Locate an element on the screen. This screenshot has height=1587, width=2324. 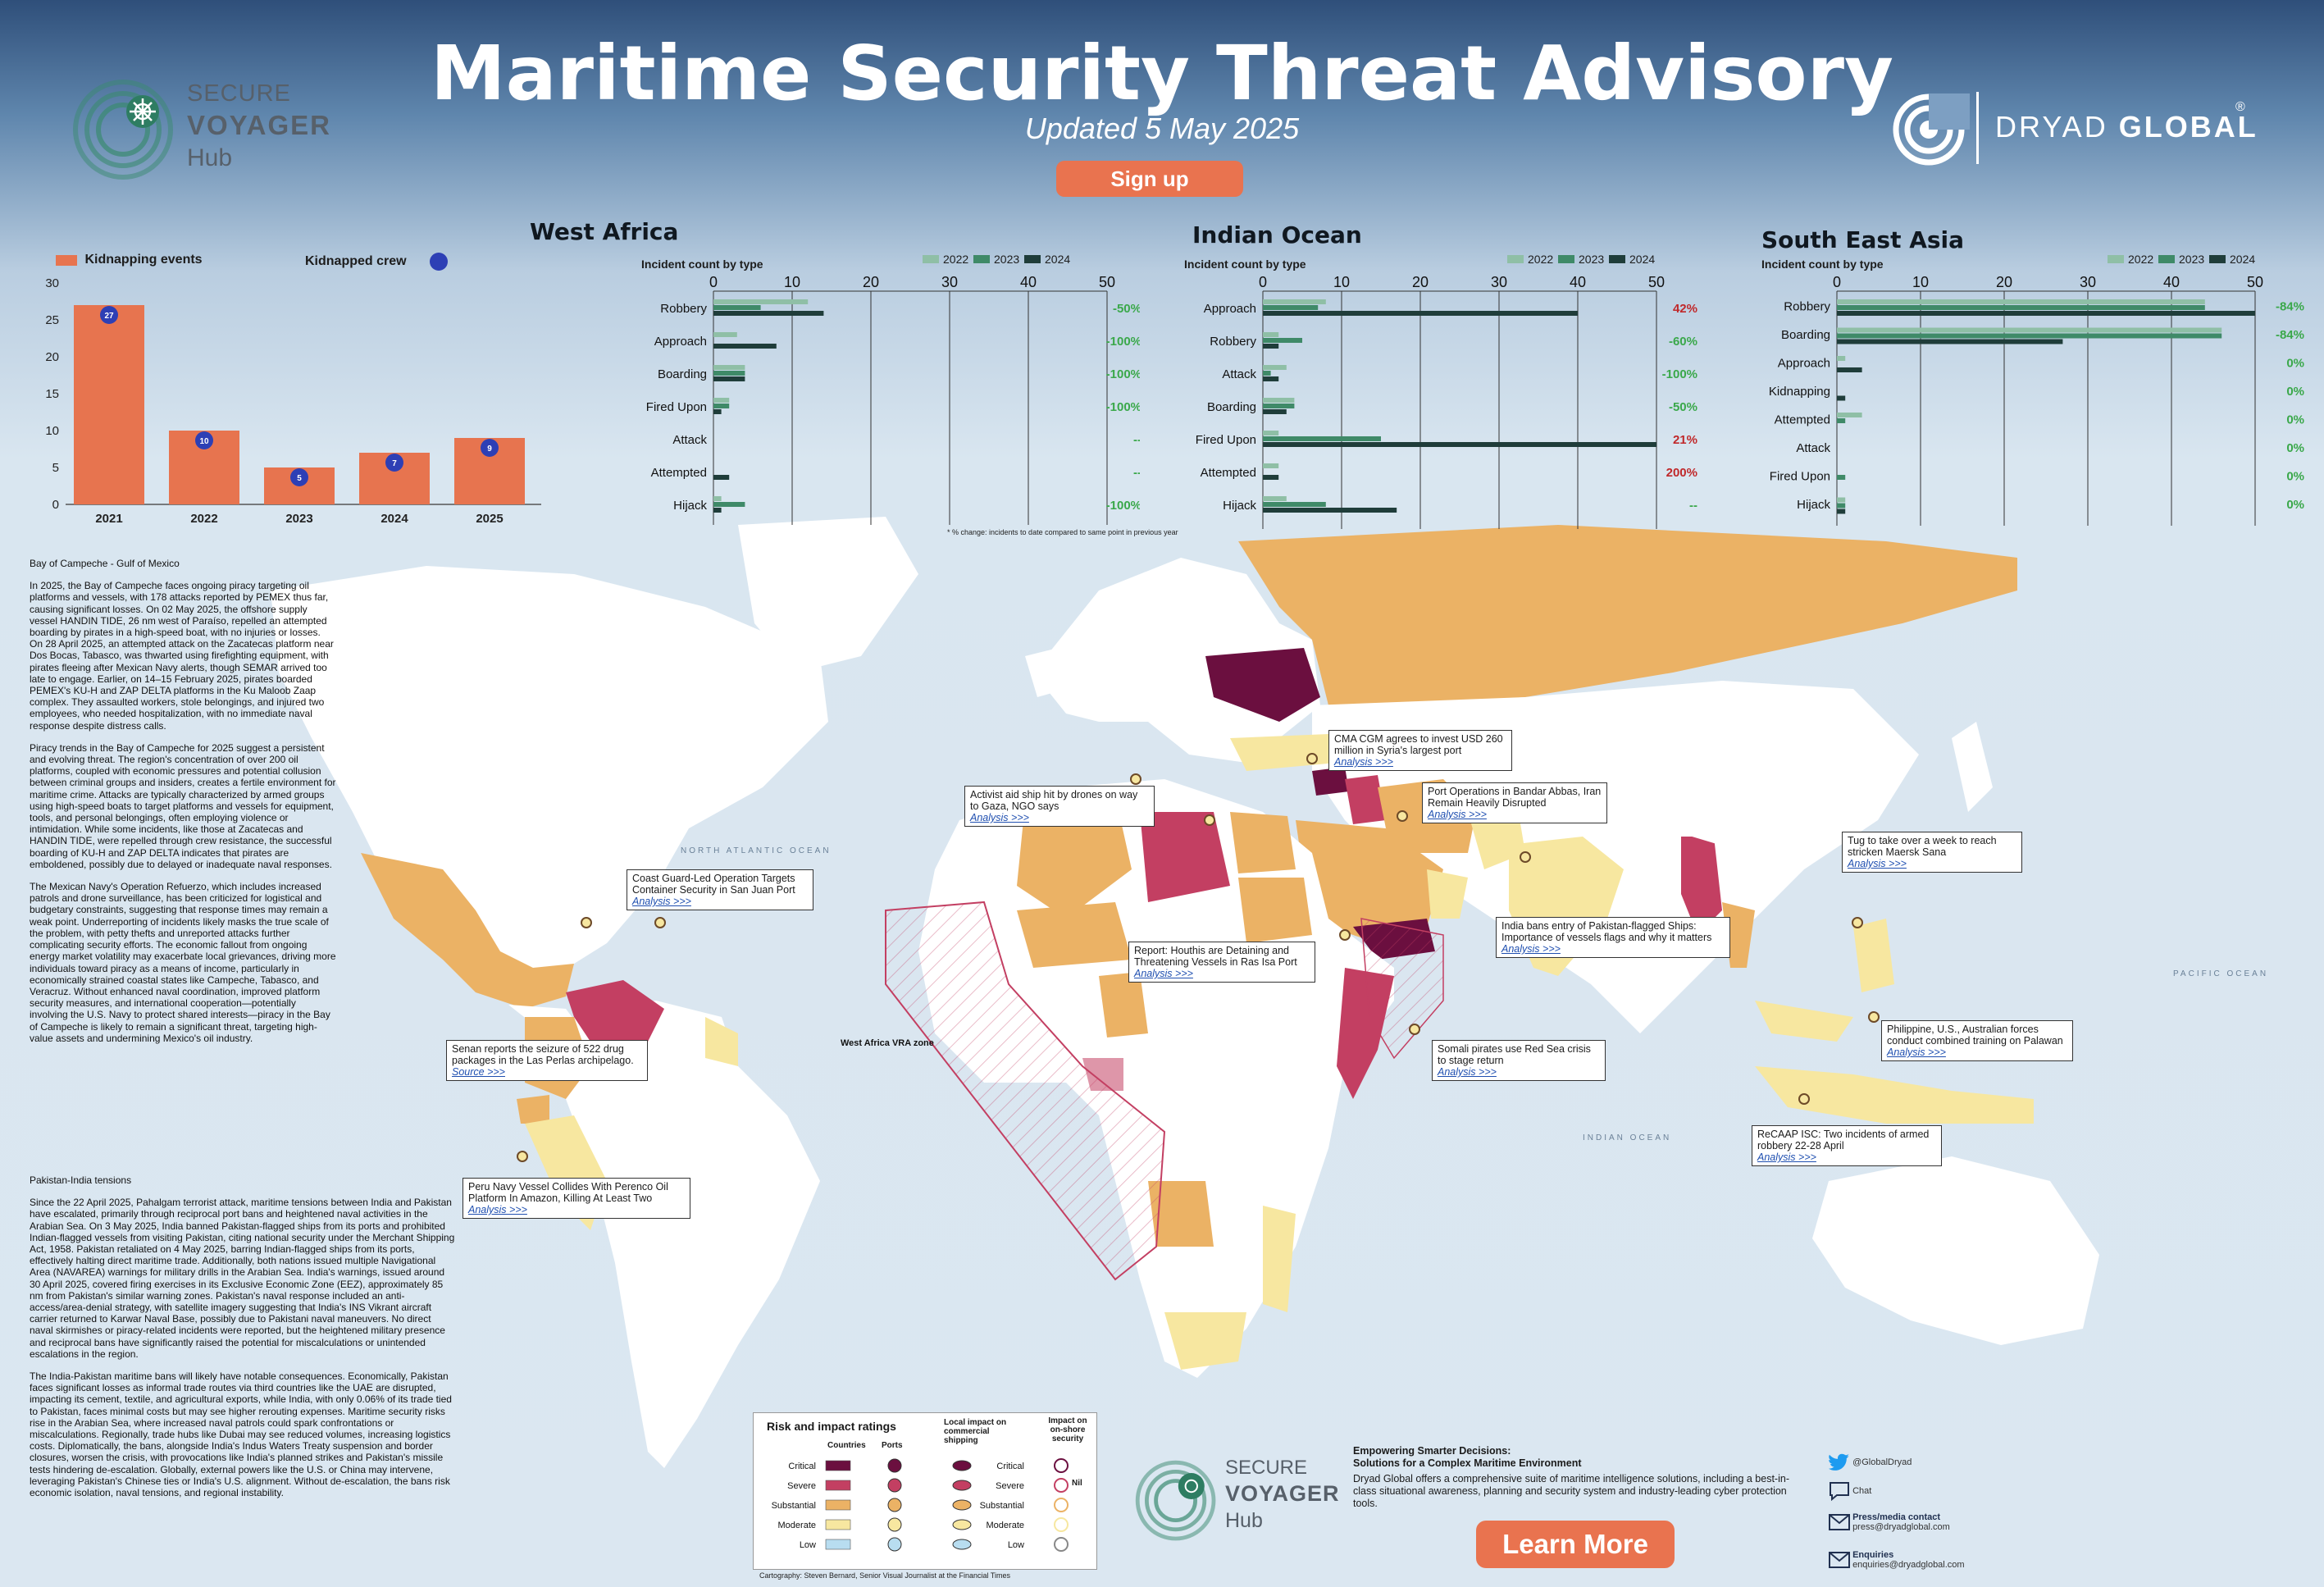
press-email: press@dryadglobal.com is located at coordinates (1901, 1527).